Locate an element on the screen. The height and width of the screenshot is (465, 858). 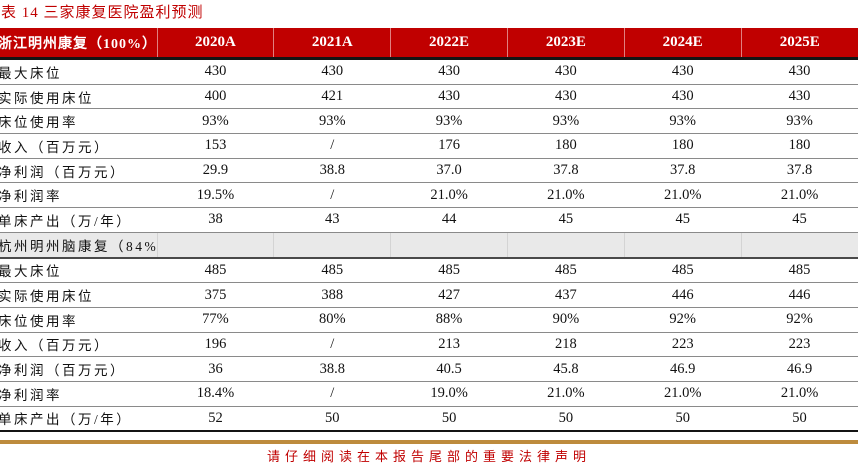
table-cell: 90% is located at coordinates (566, 320).